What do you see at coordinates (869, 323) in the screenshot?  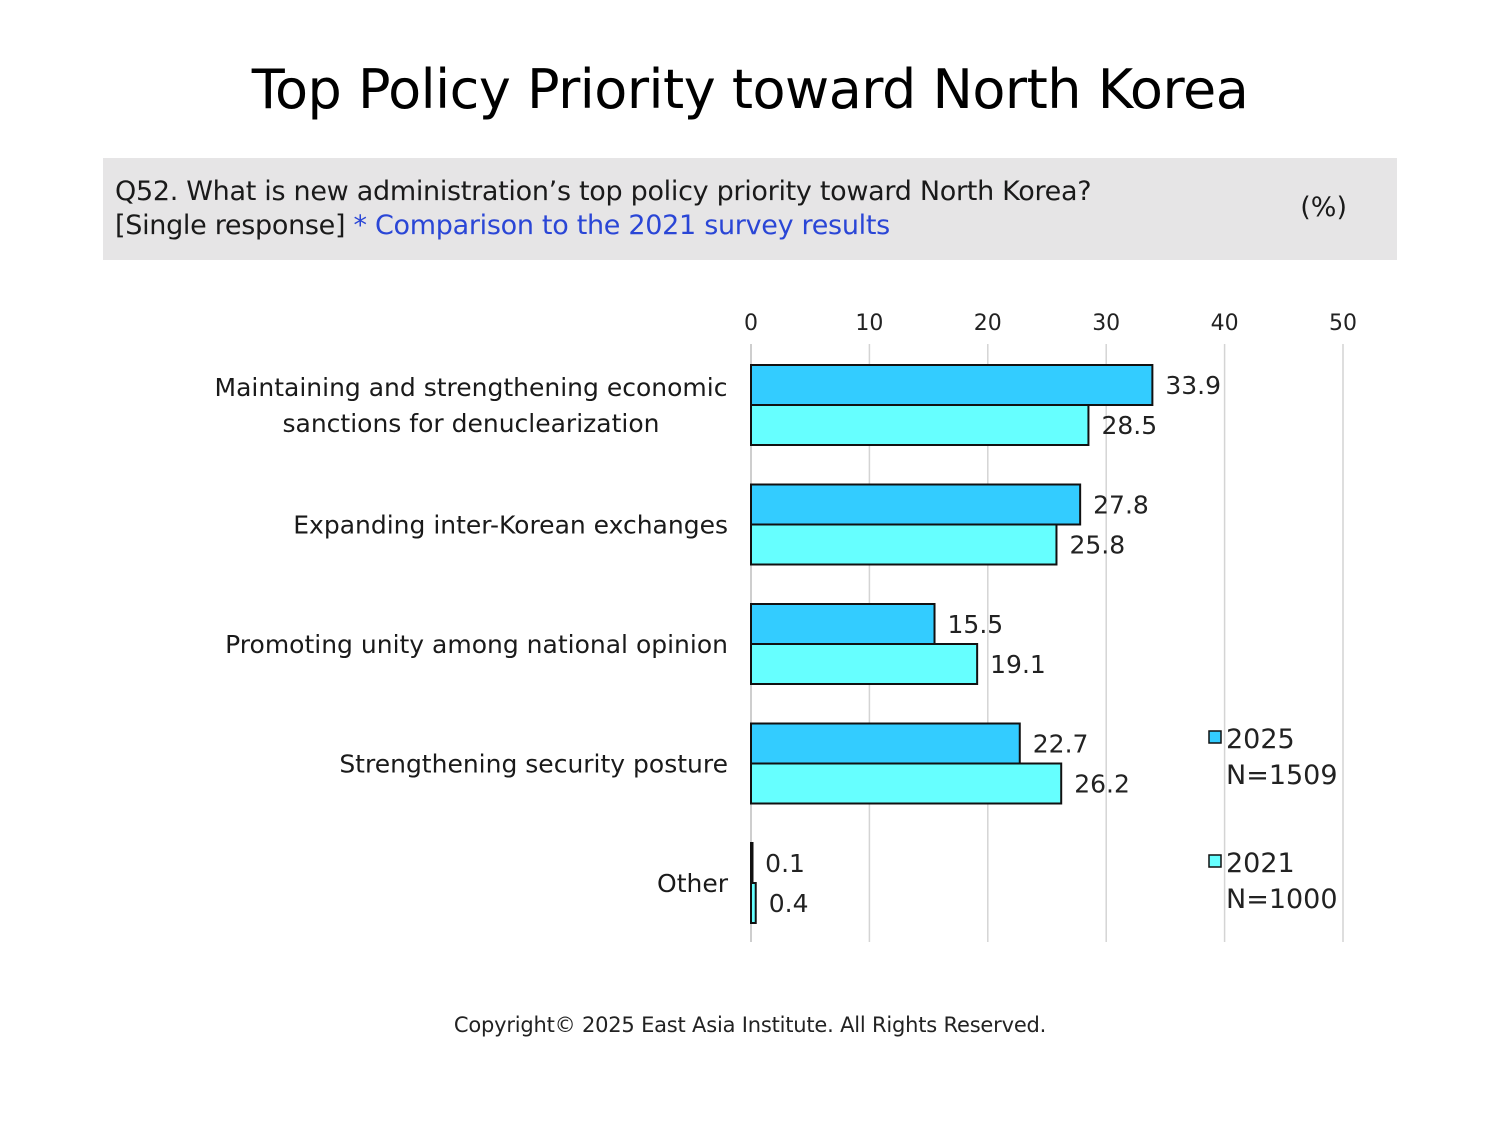 I see `x-tick-label: 10` at bounding box center [869, 323].